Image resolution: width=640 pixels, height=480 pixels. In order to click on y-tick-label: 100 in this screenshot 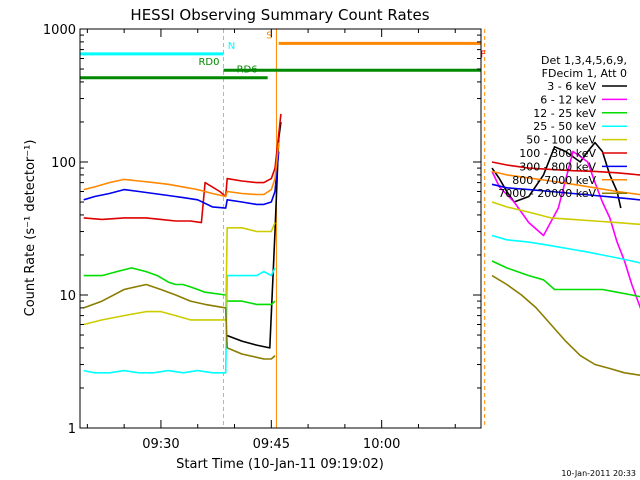, I will do `click(63, 163)`.